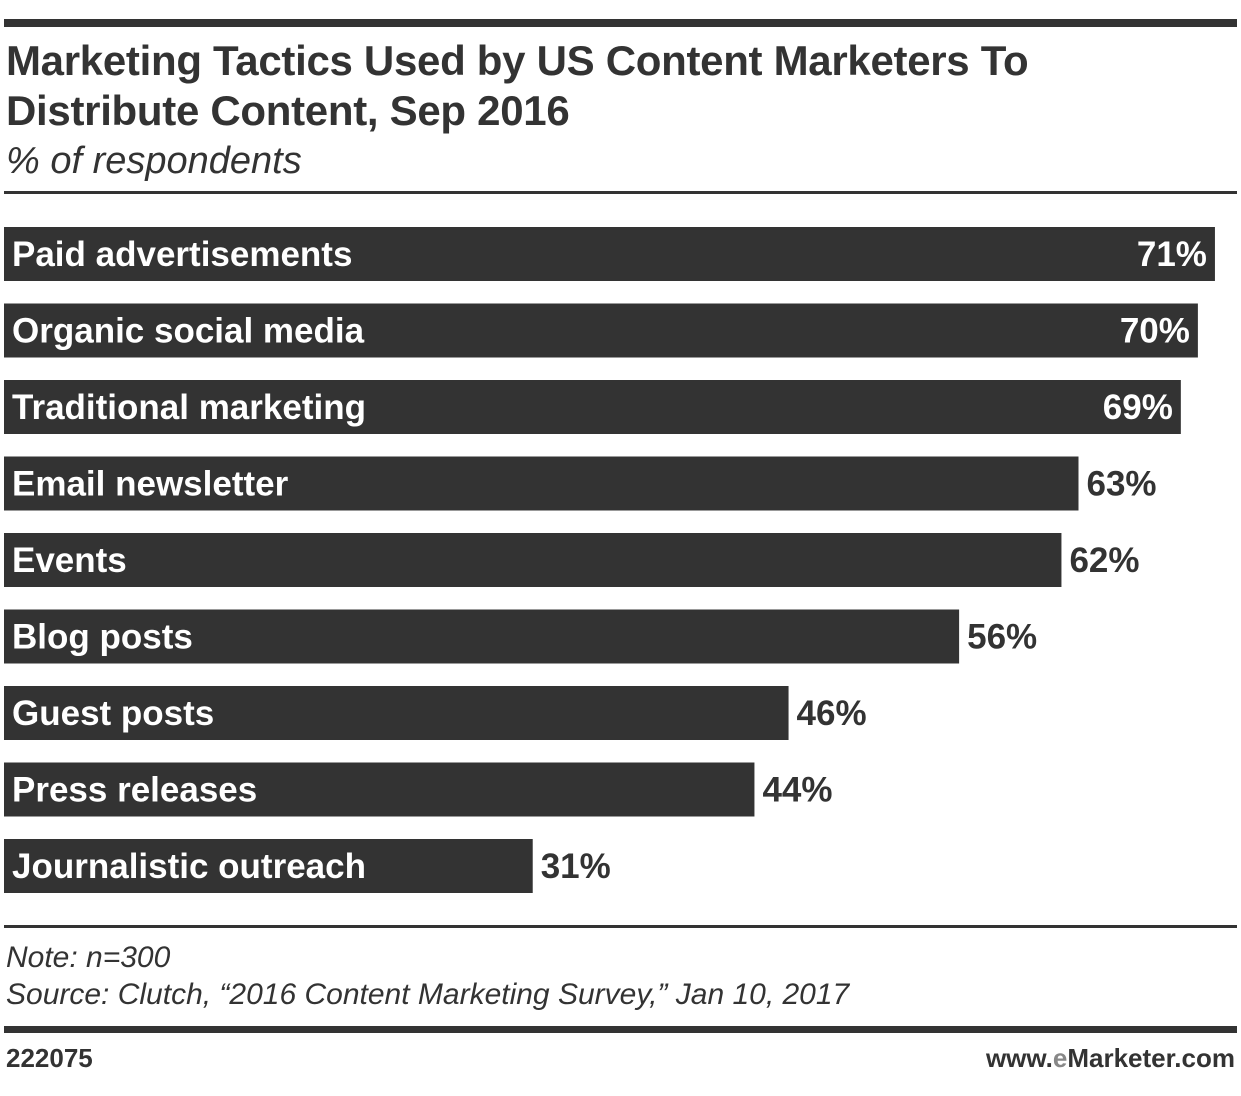 Image resolution: width=1241 pixels, height=1096 pixels. I want to click on top-rule, so click(620, 23).